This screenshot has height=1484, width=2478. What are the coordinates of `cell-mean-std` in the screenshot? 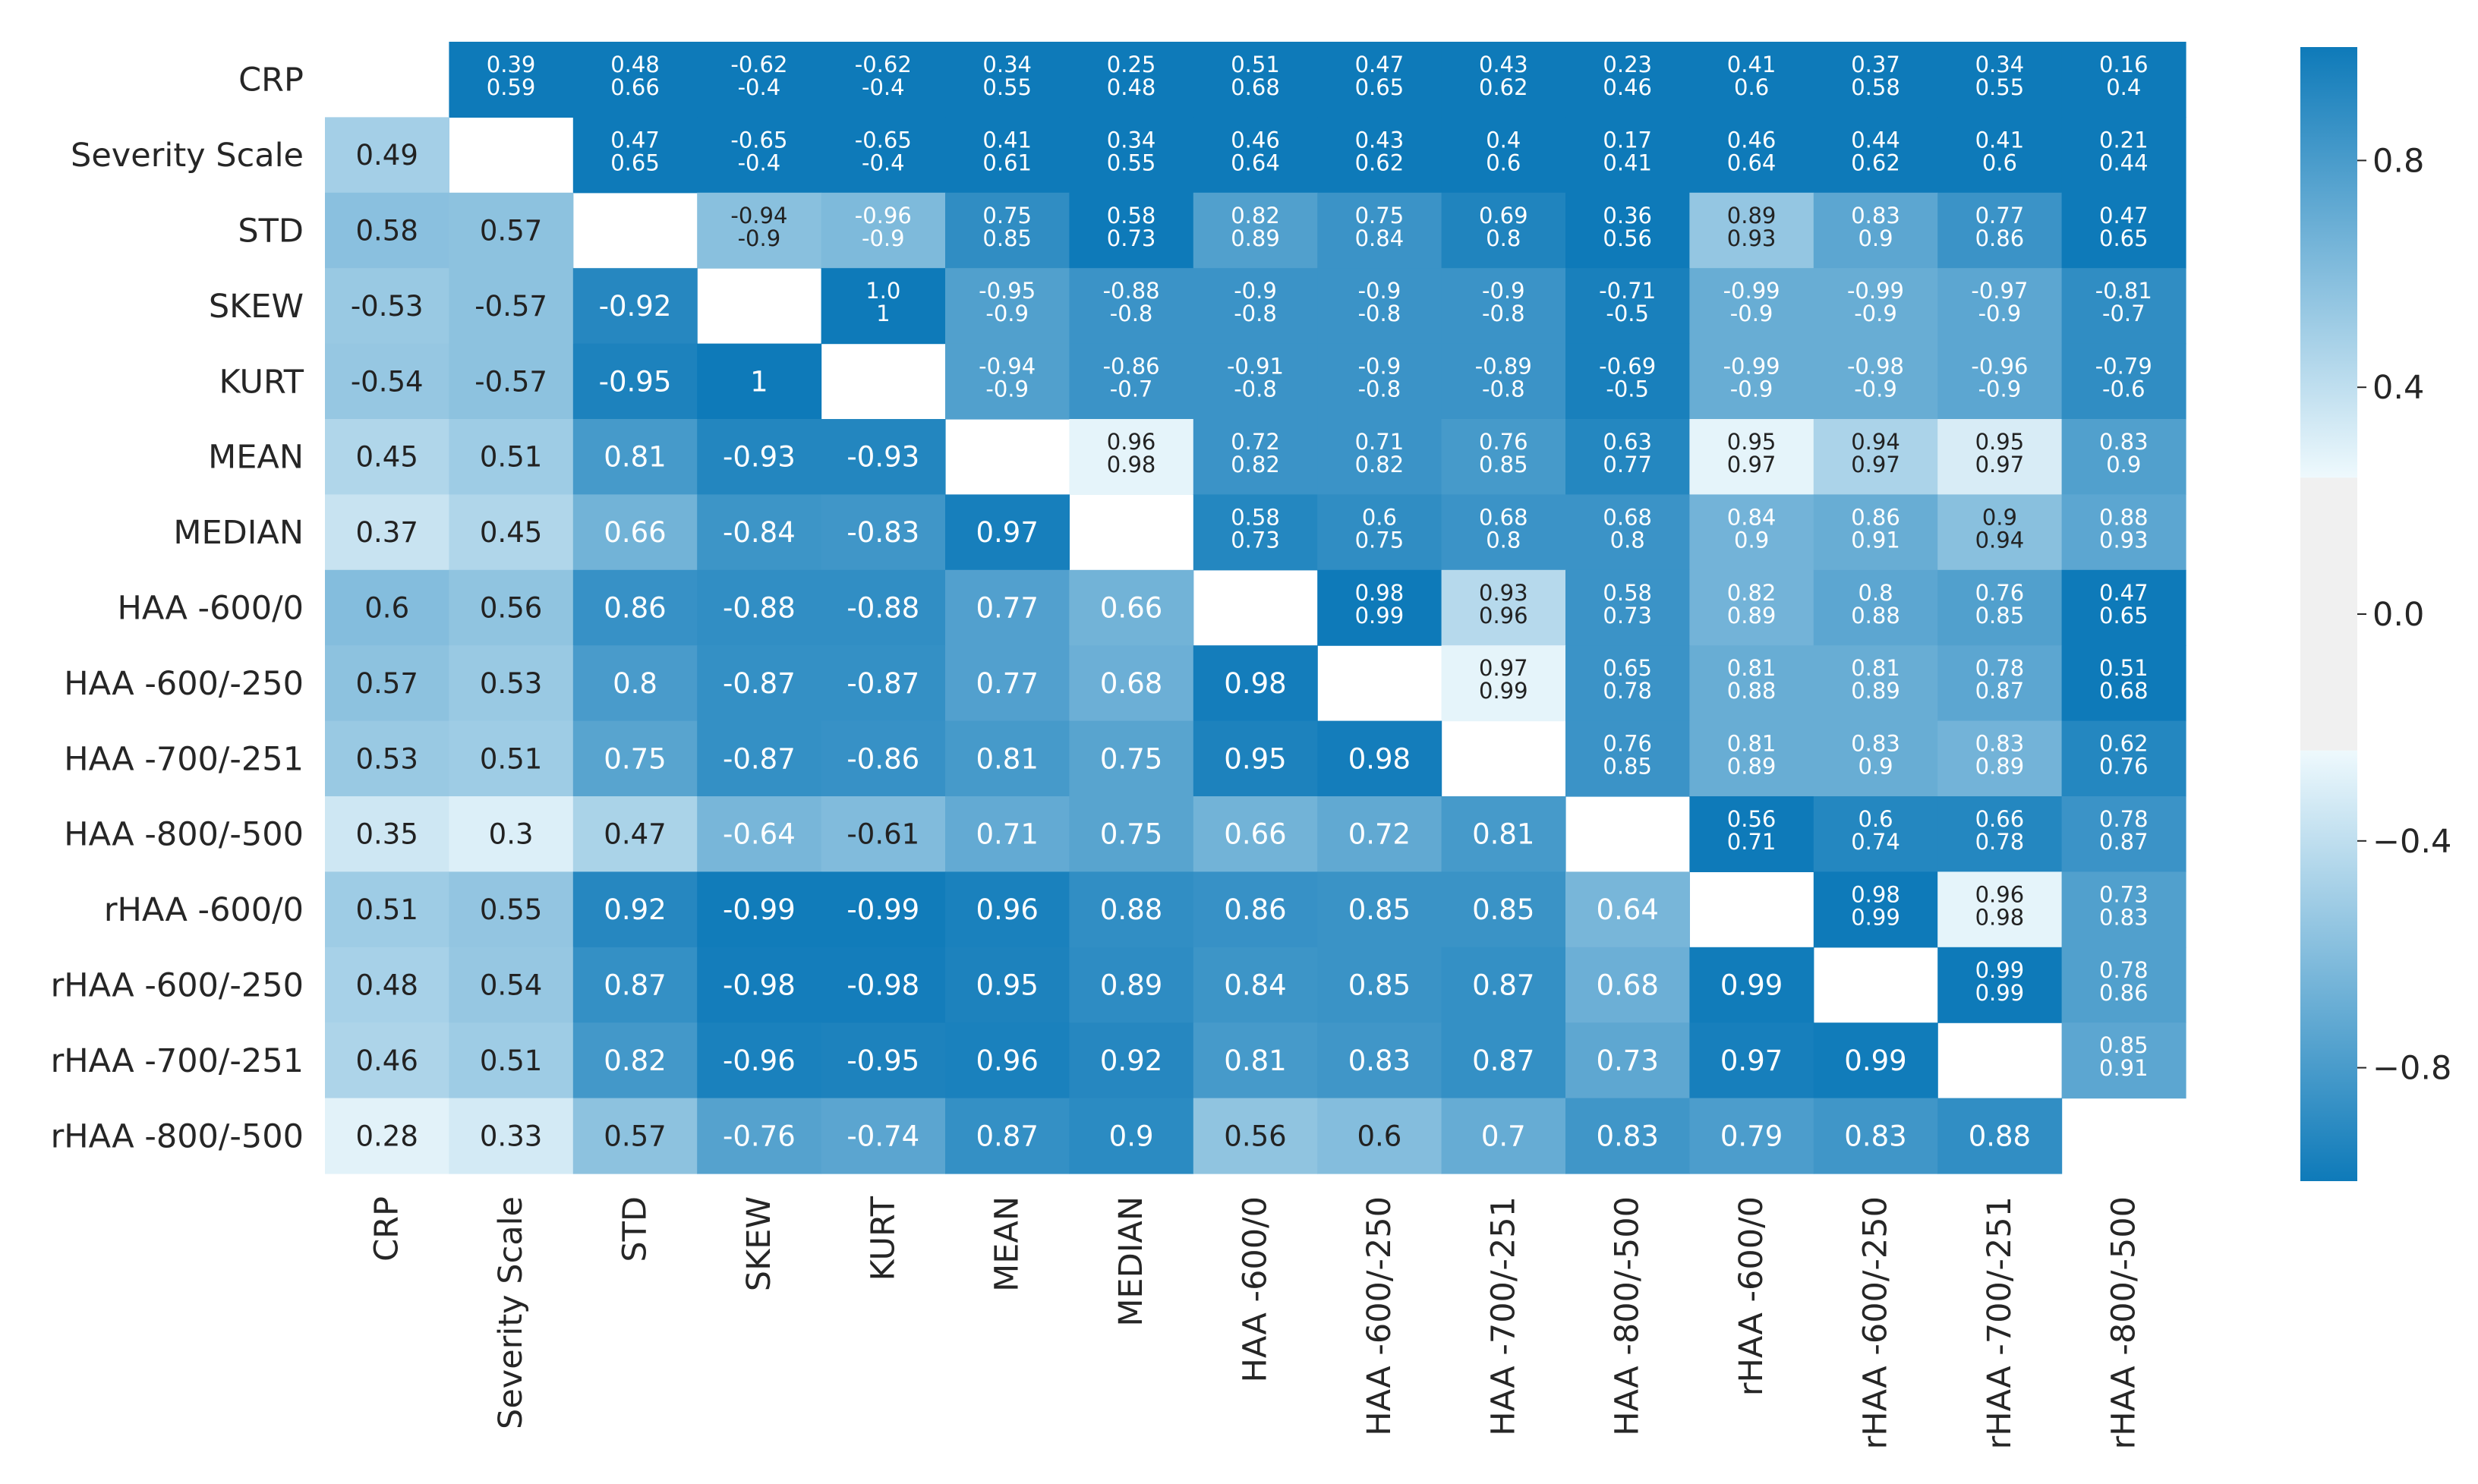 It's located at (635, 457).